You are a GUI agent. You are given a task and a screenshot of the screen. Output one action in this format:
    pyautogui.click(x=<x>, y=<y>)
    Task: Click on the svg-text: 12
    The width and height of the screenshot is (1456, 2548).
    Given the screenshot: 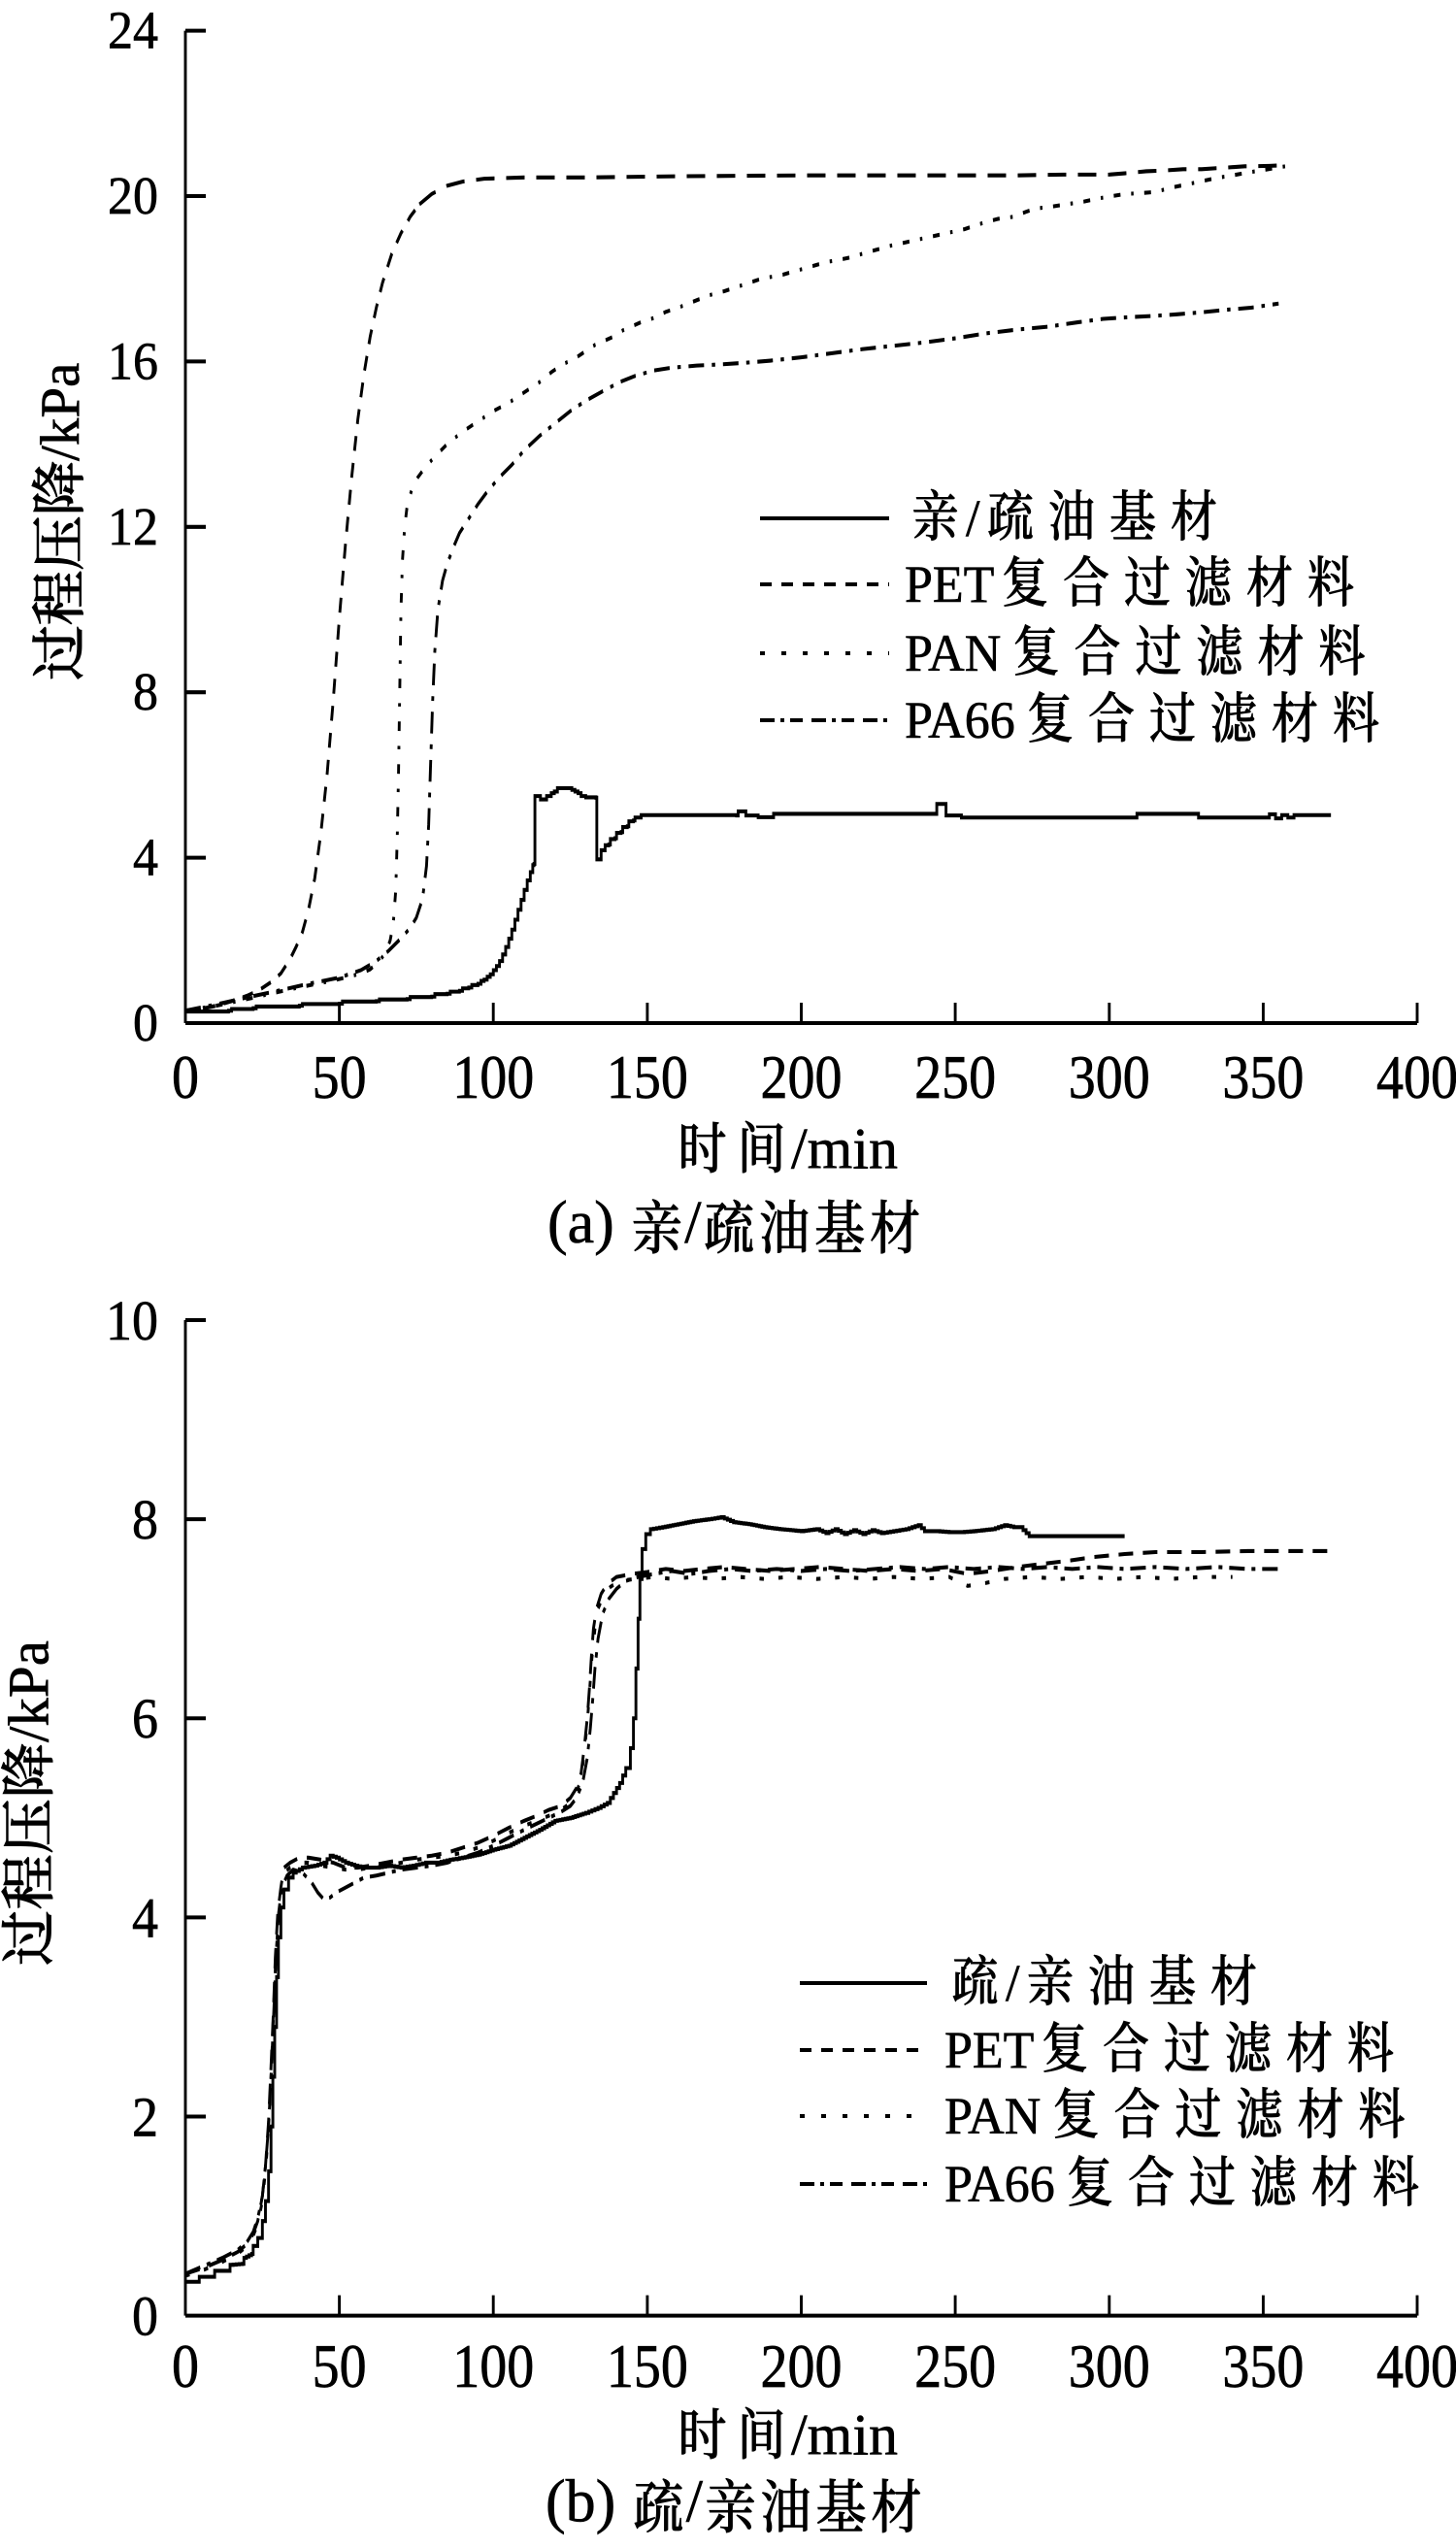 What is the action you would take?
    pyautogui.click(x=133, y=526)
    